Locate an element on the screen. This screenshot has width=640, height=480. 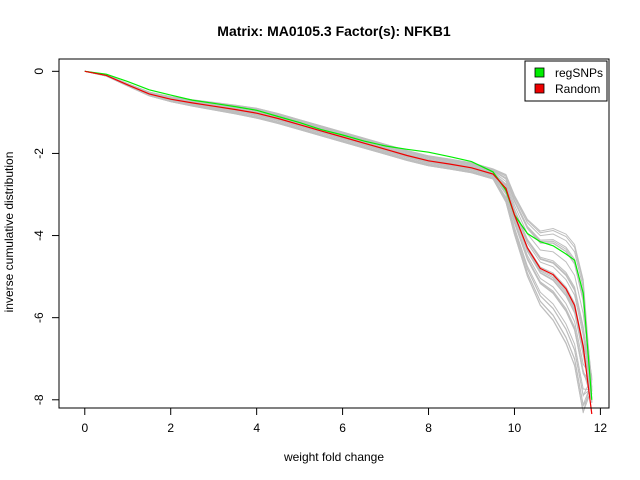
x-tick-label: 8 is located at coordinates (428, 428).